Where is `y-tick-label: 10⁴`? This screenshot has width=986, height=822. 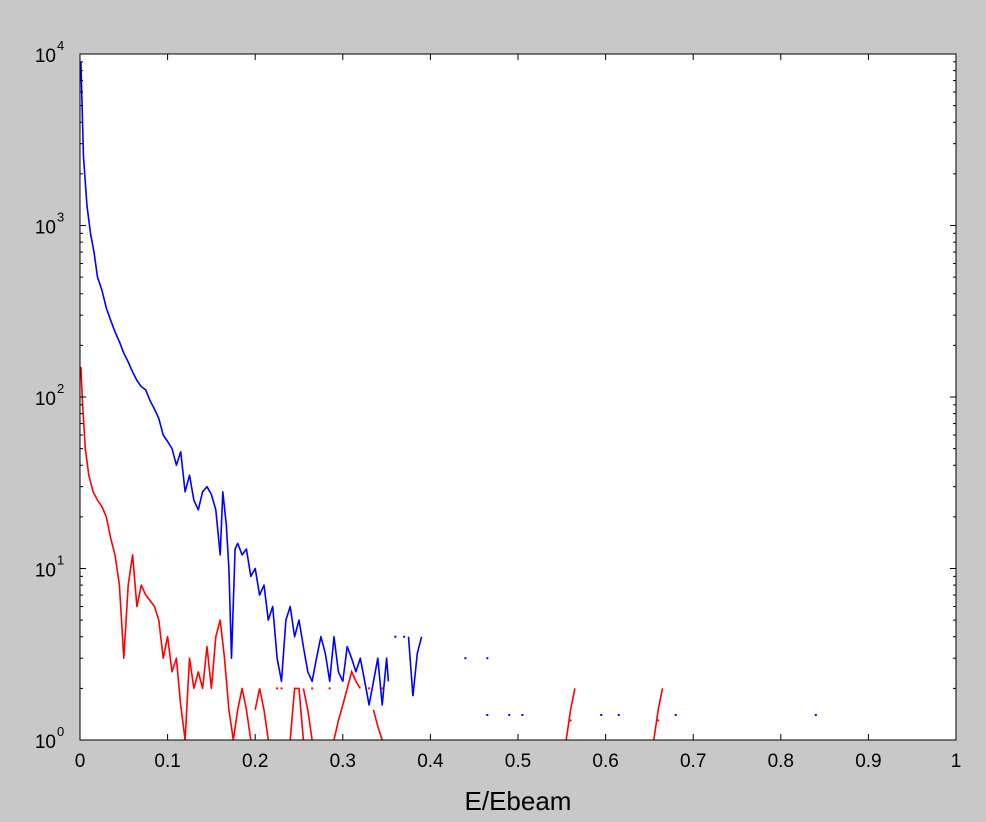 y-tick-label: 10⁴ is located at coordinates (49, 52).